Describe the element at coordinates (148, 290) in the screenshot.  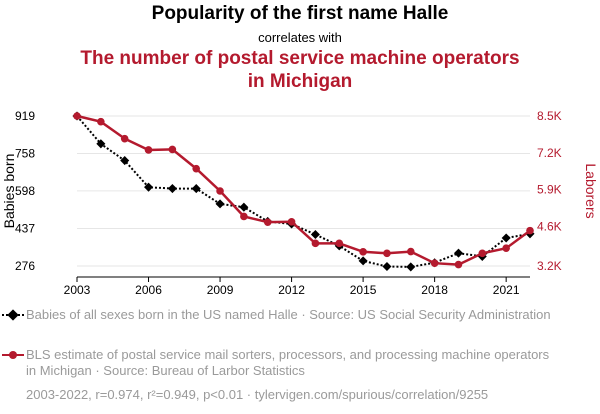
I see `x-tick-label: 2006` at that location.